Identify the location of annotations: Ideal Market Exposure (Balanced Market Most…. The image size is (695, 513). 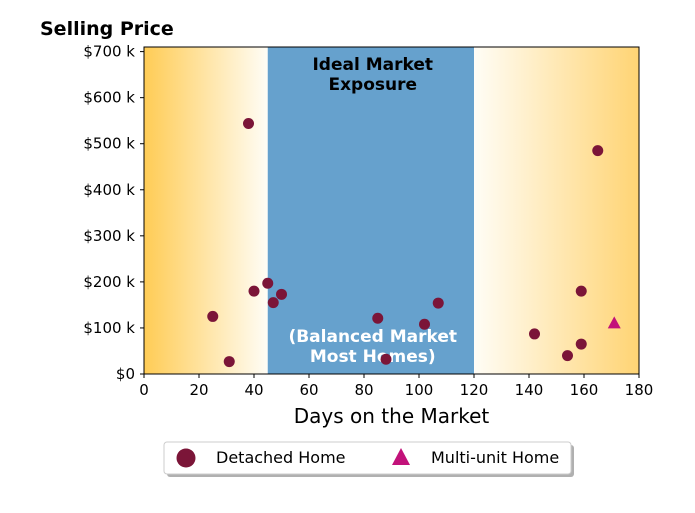
(372, 211).